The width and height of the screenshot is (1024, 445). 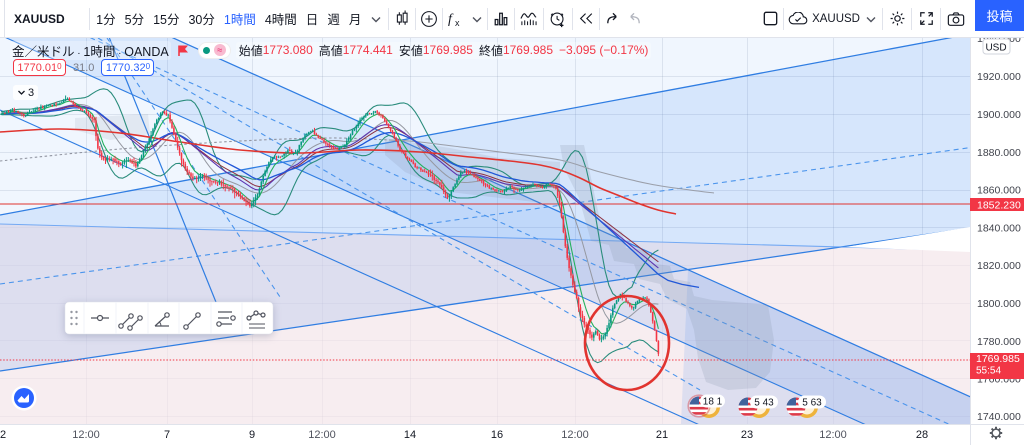 What do you see at coordinates (457, 23) in the screenshot?
I see `svg-text: x` at bounding box center [457, 23].